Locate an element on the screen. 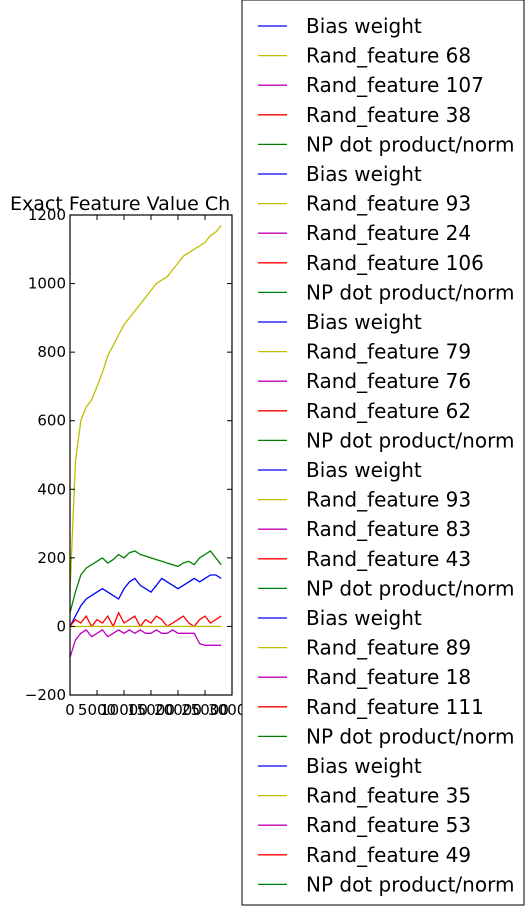 The height and width of the screenshot is (913, 531). legend-label: Rand_feature 106 is located at coordinates (395, 263).